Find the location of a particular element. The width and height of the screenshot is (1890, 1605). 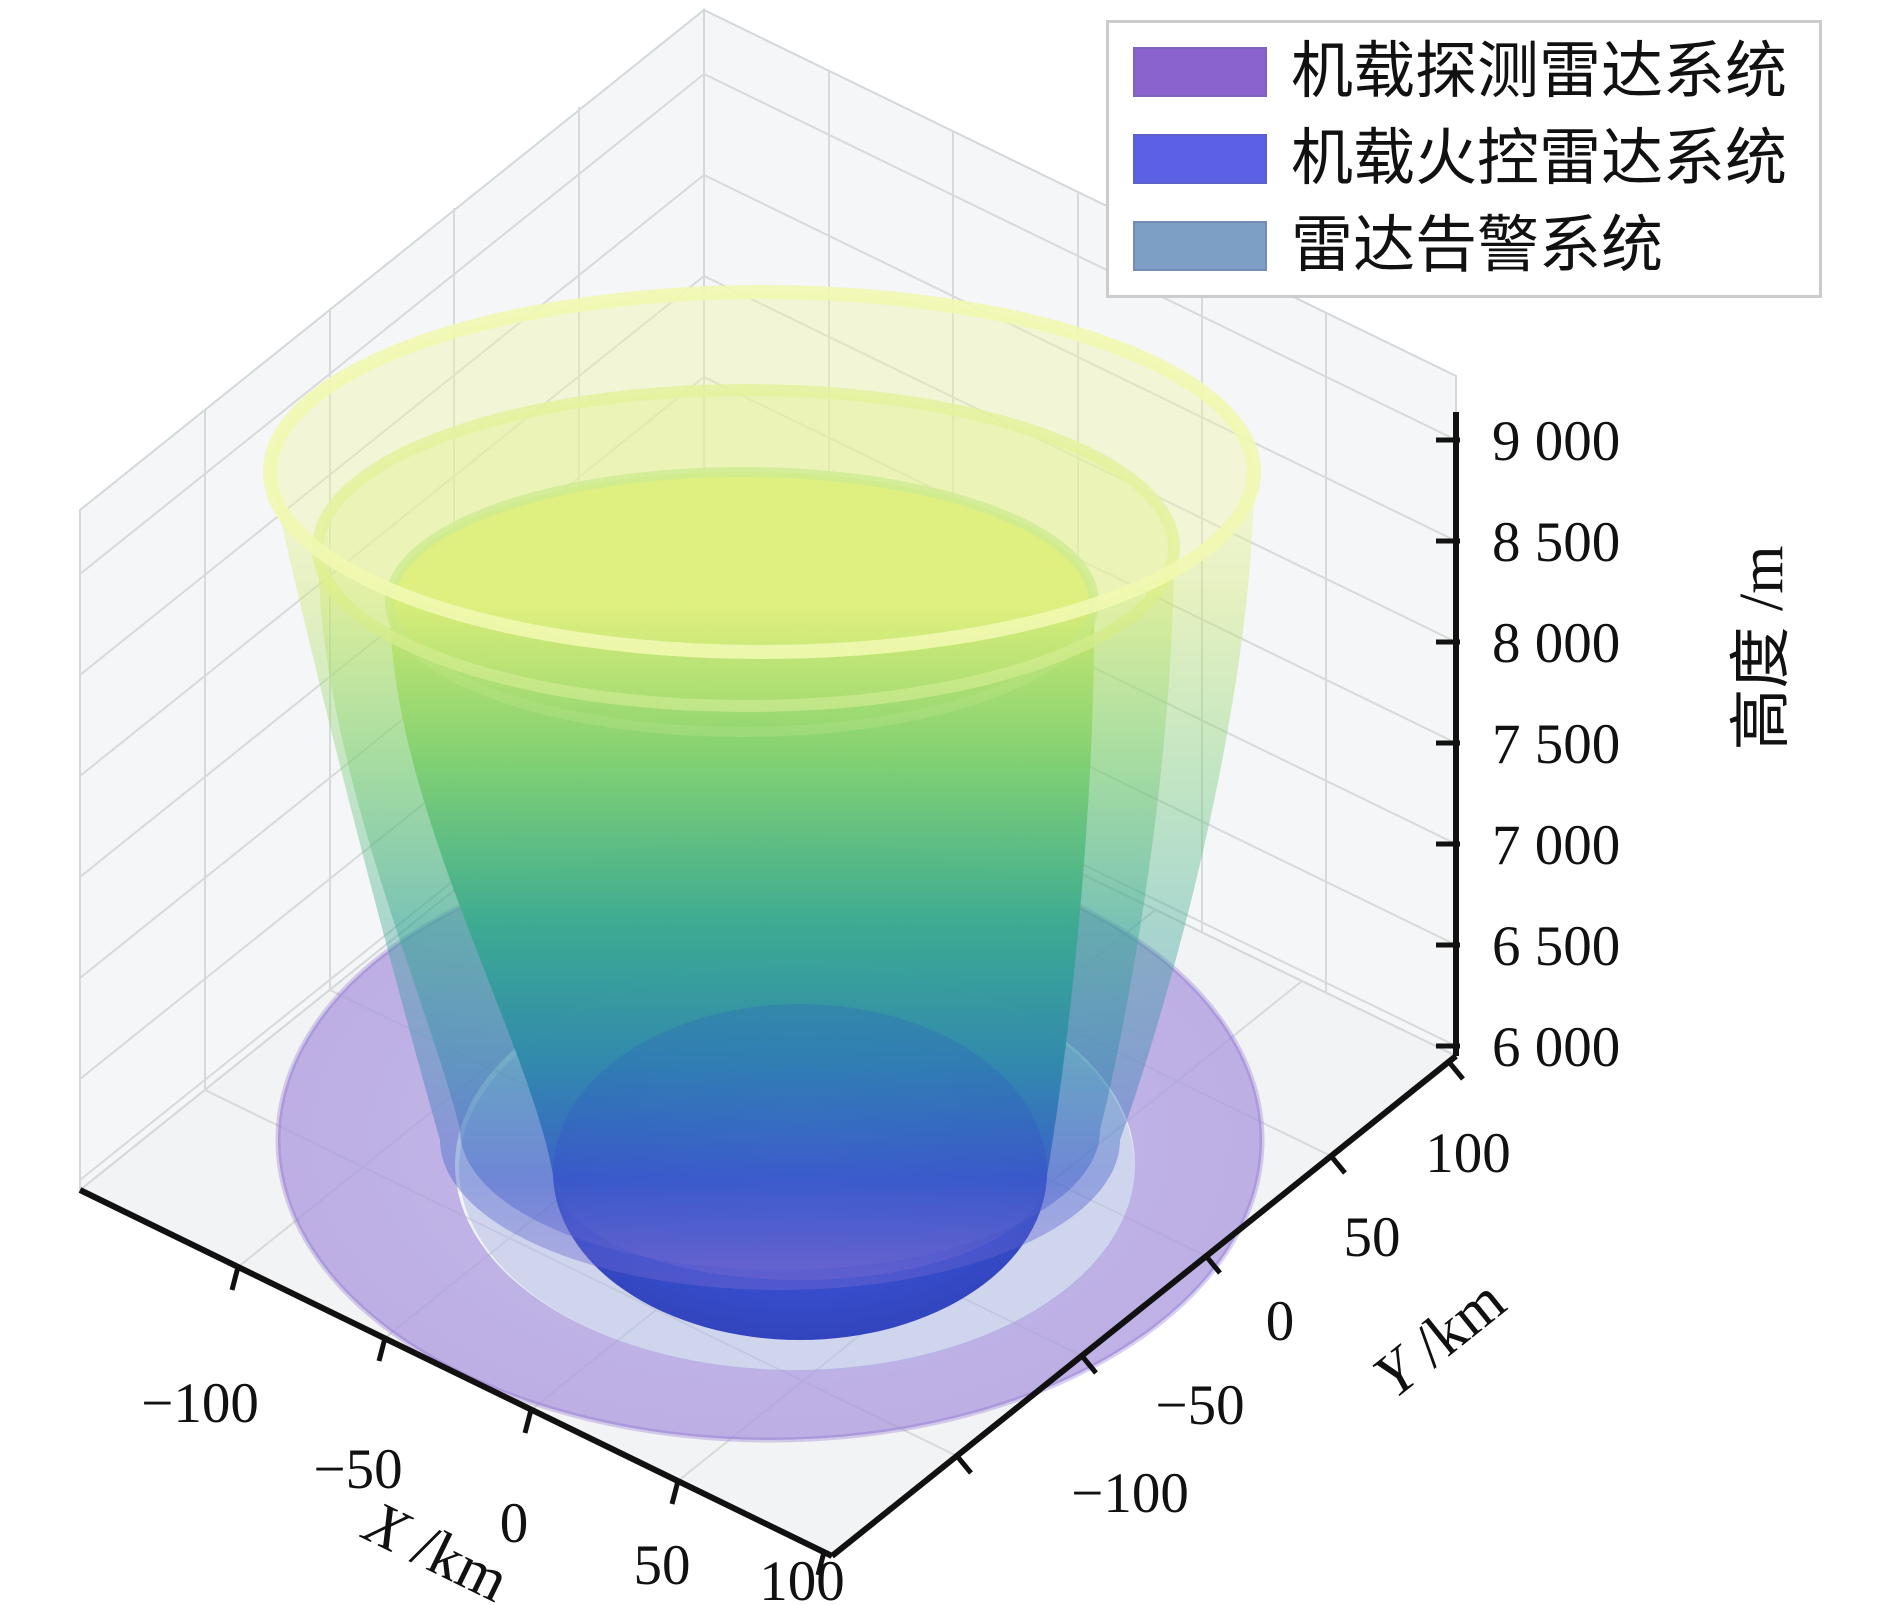

x-axis-ticks is located at coordinates (528, 1421).